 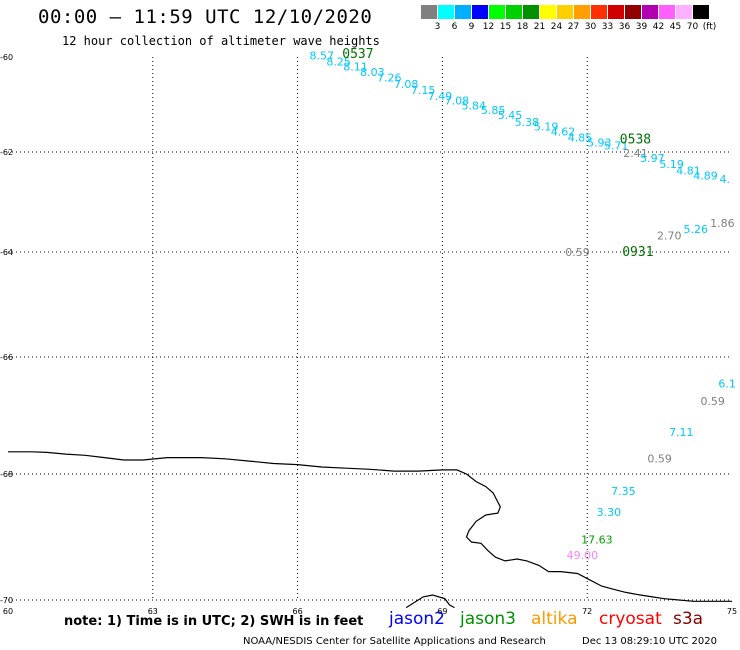 I want to click on wave-height-value: 4.81, so click(x=688, y=171).